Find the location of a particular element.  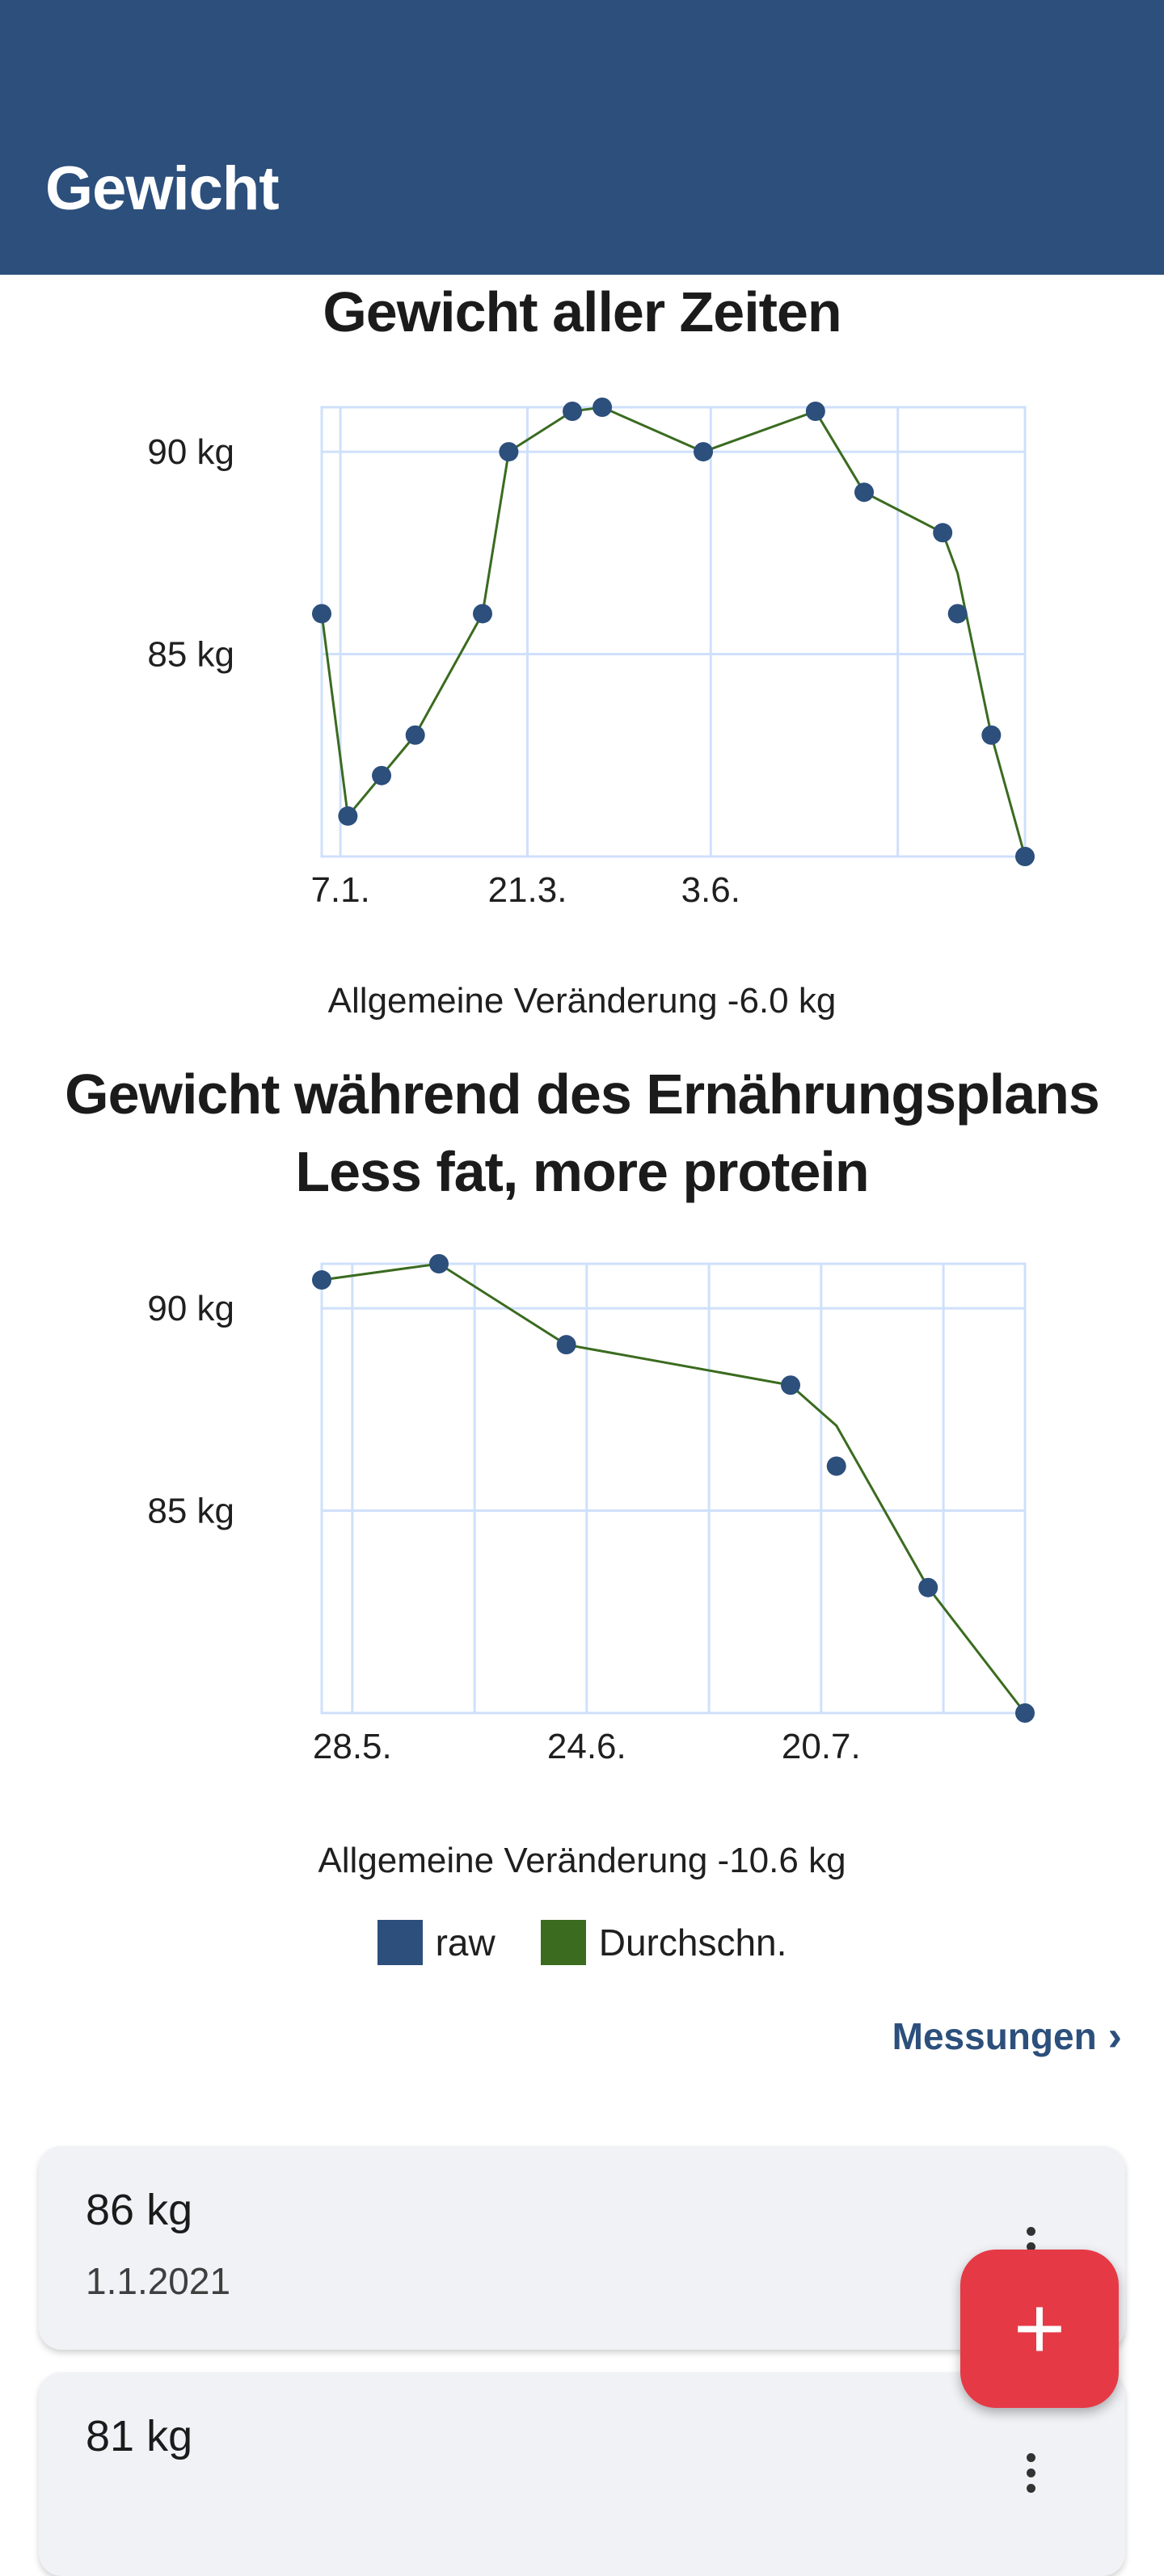

chevron-right-icon: › is located at coordinates (1114, 2036).